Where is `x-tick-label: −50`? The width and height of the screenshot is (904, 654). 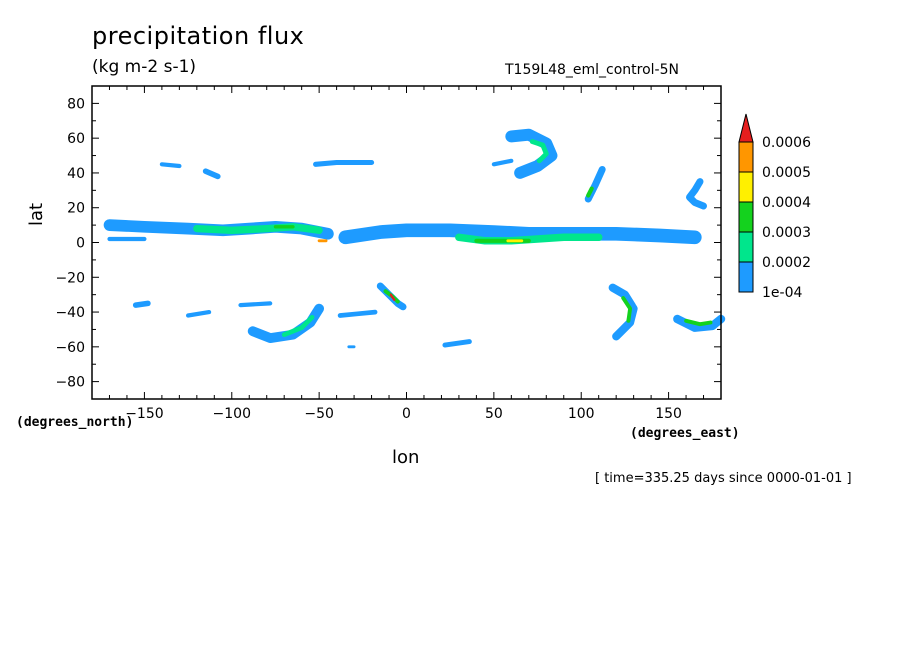 x-tick-label: −50 is located at coordinates (319, 414).